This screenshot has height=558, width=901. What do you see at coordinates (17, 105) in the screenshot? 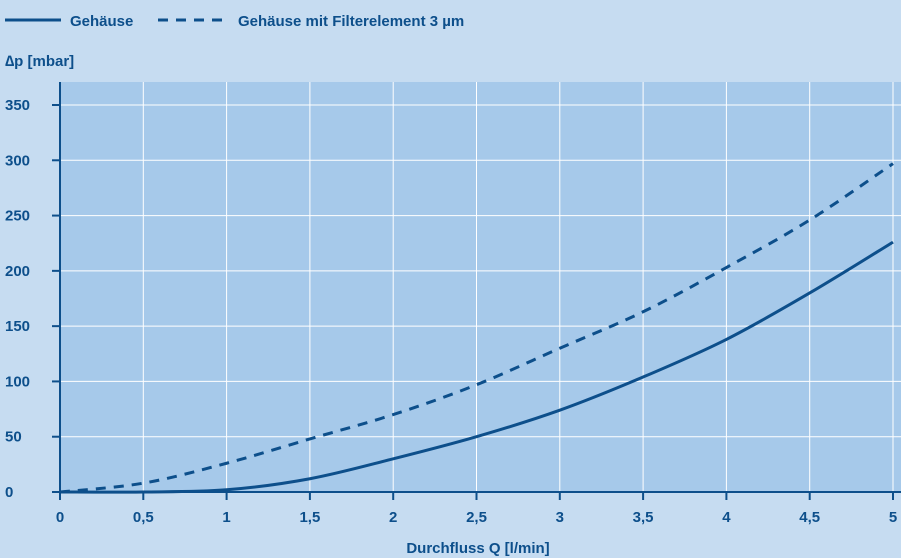
I see `y-tick-label: 350` at bounding box center [17, 105].